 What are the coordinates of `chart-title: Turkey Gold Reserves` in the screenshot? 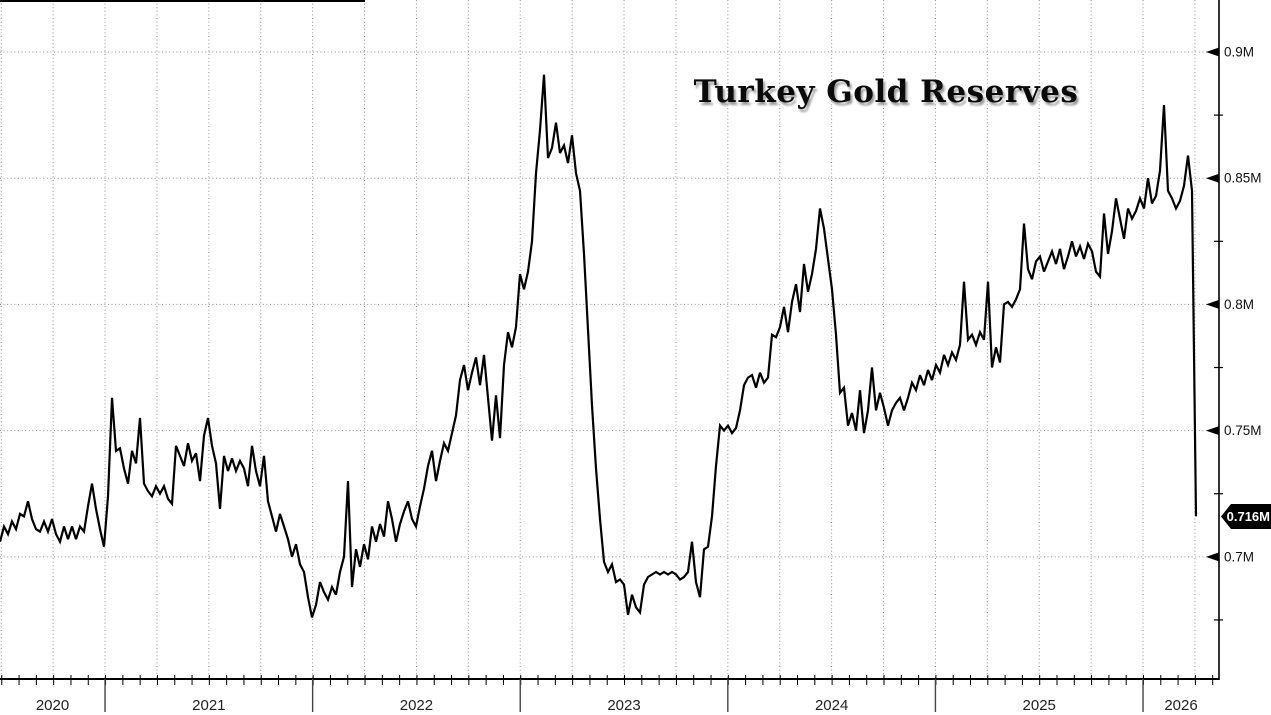 It's located at (886, 92).